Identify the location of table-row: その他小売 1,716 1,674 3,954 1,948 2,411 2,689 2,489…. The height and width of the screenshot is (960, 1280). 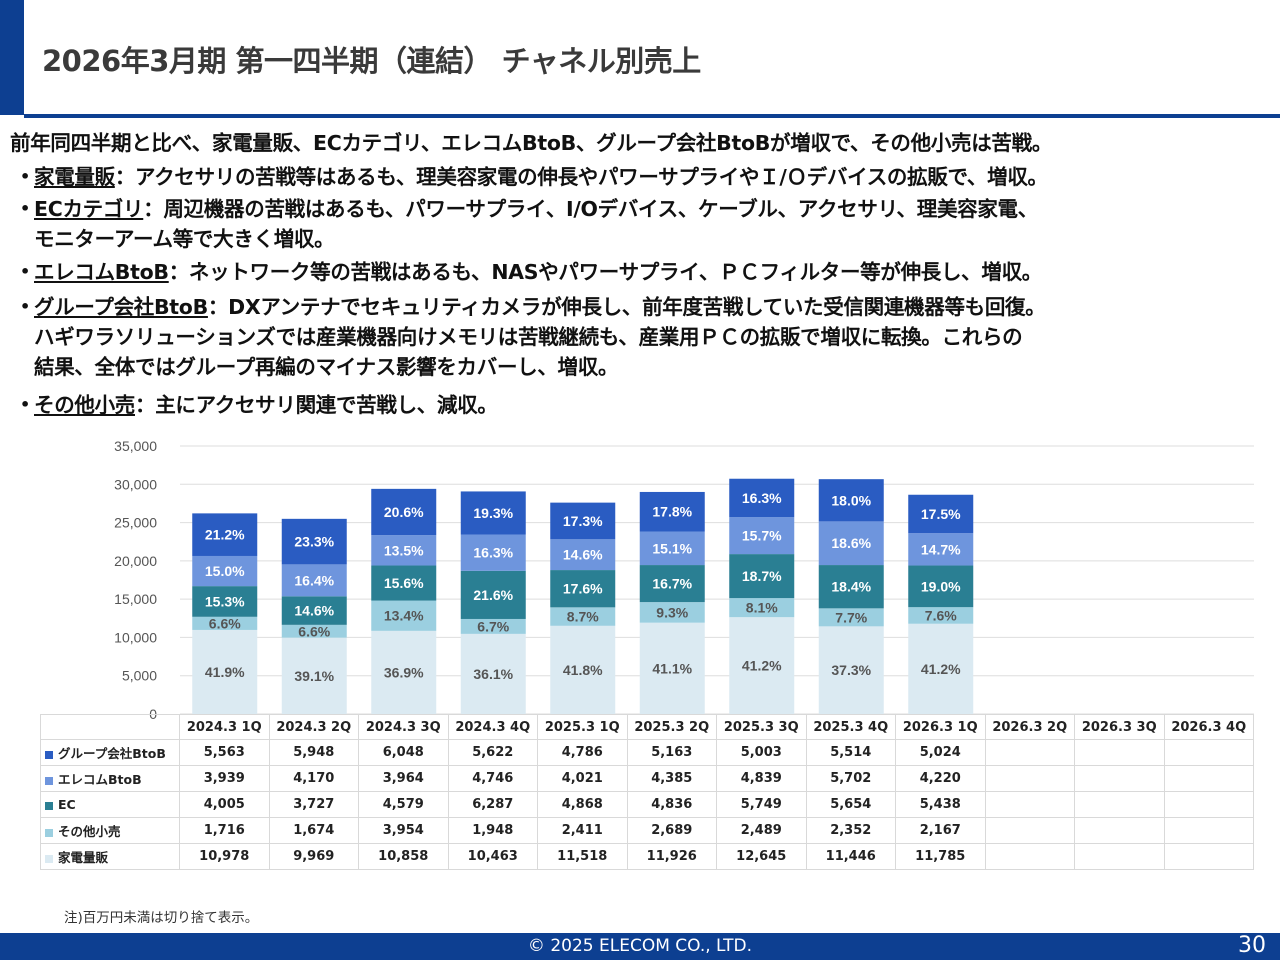
(647, 830).